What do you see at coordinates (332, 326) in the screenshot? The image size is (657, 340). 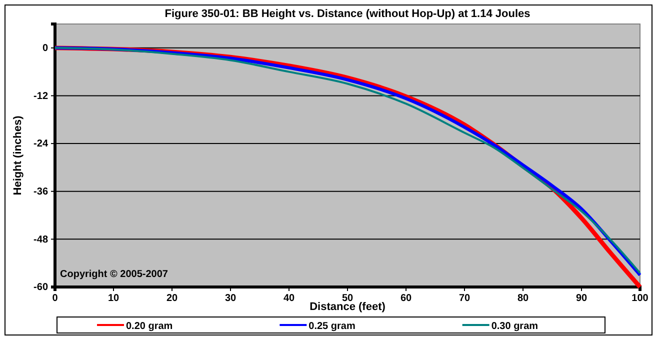 I see `legend-label: 0.25 gram` at bounding box center [332, 326].